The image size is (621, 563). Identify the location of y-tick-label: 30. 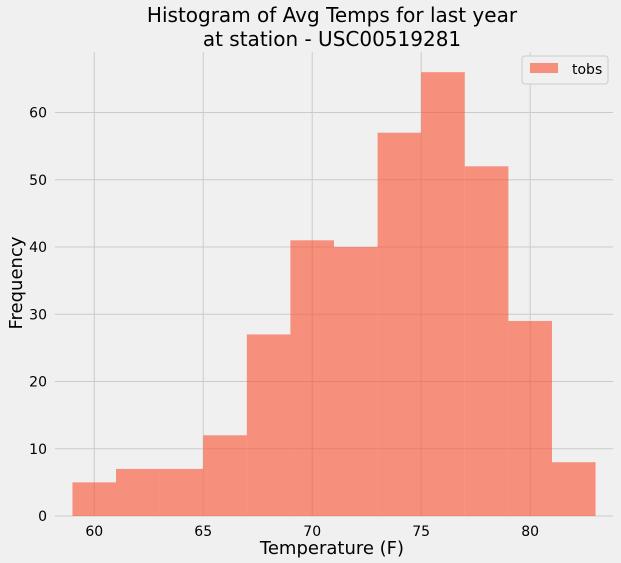
(38, 315).